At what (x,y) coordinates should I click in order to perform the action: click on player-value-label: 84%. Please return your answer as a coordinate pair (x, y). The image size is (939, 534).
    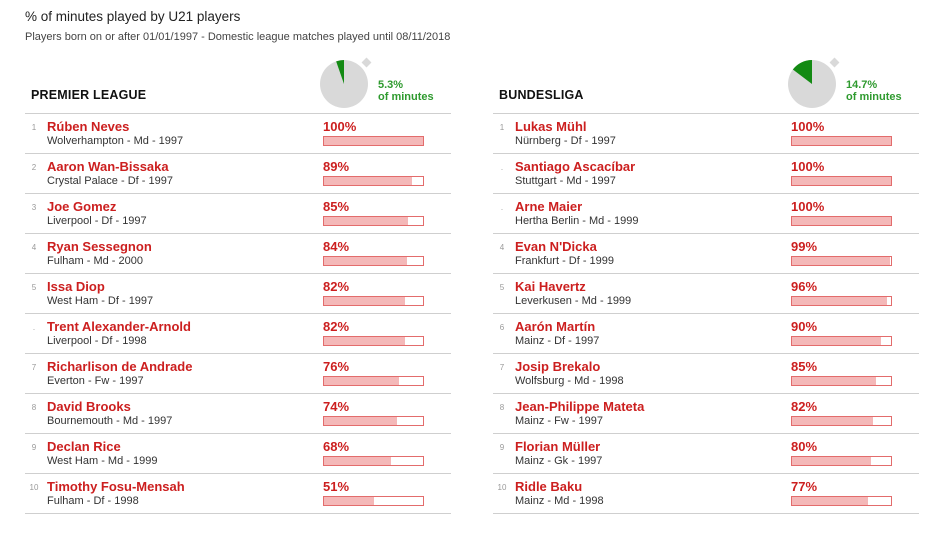
    Looking at the image, I should click on (336, 246).